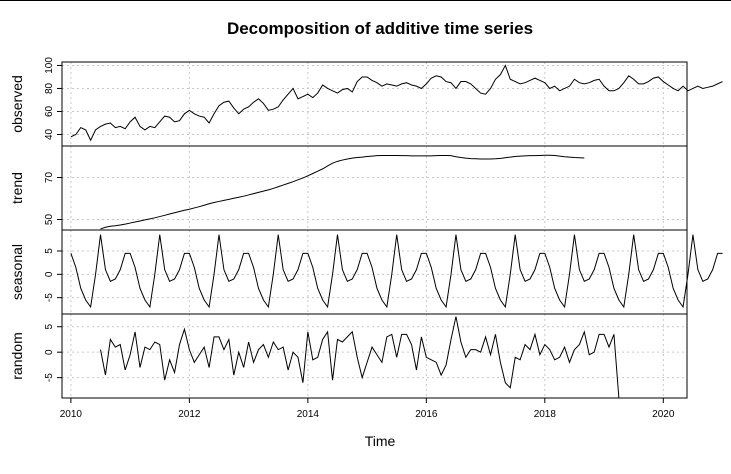 This screenshot has width=731, height=474. What do you see at coordinates (380, 28) in the screenshot?
I see `chart-title: Decomposition of additive time series` at bounding box center [380, 28].